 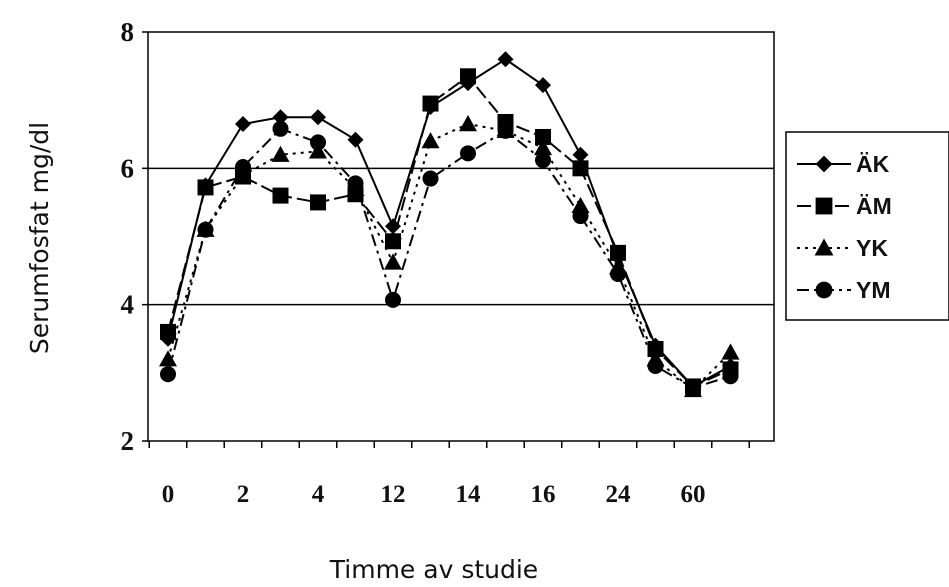 I want to click on x-axis-ticks: 0 2 4 12 14 16 24 60, so click(x=449, y=474).